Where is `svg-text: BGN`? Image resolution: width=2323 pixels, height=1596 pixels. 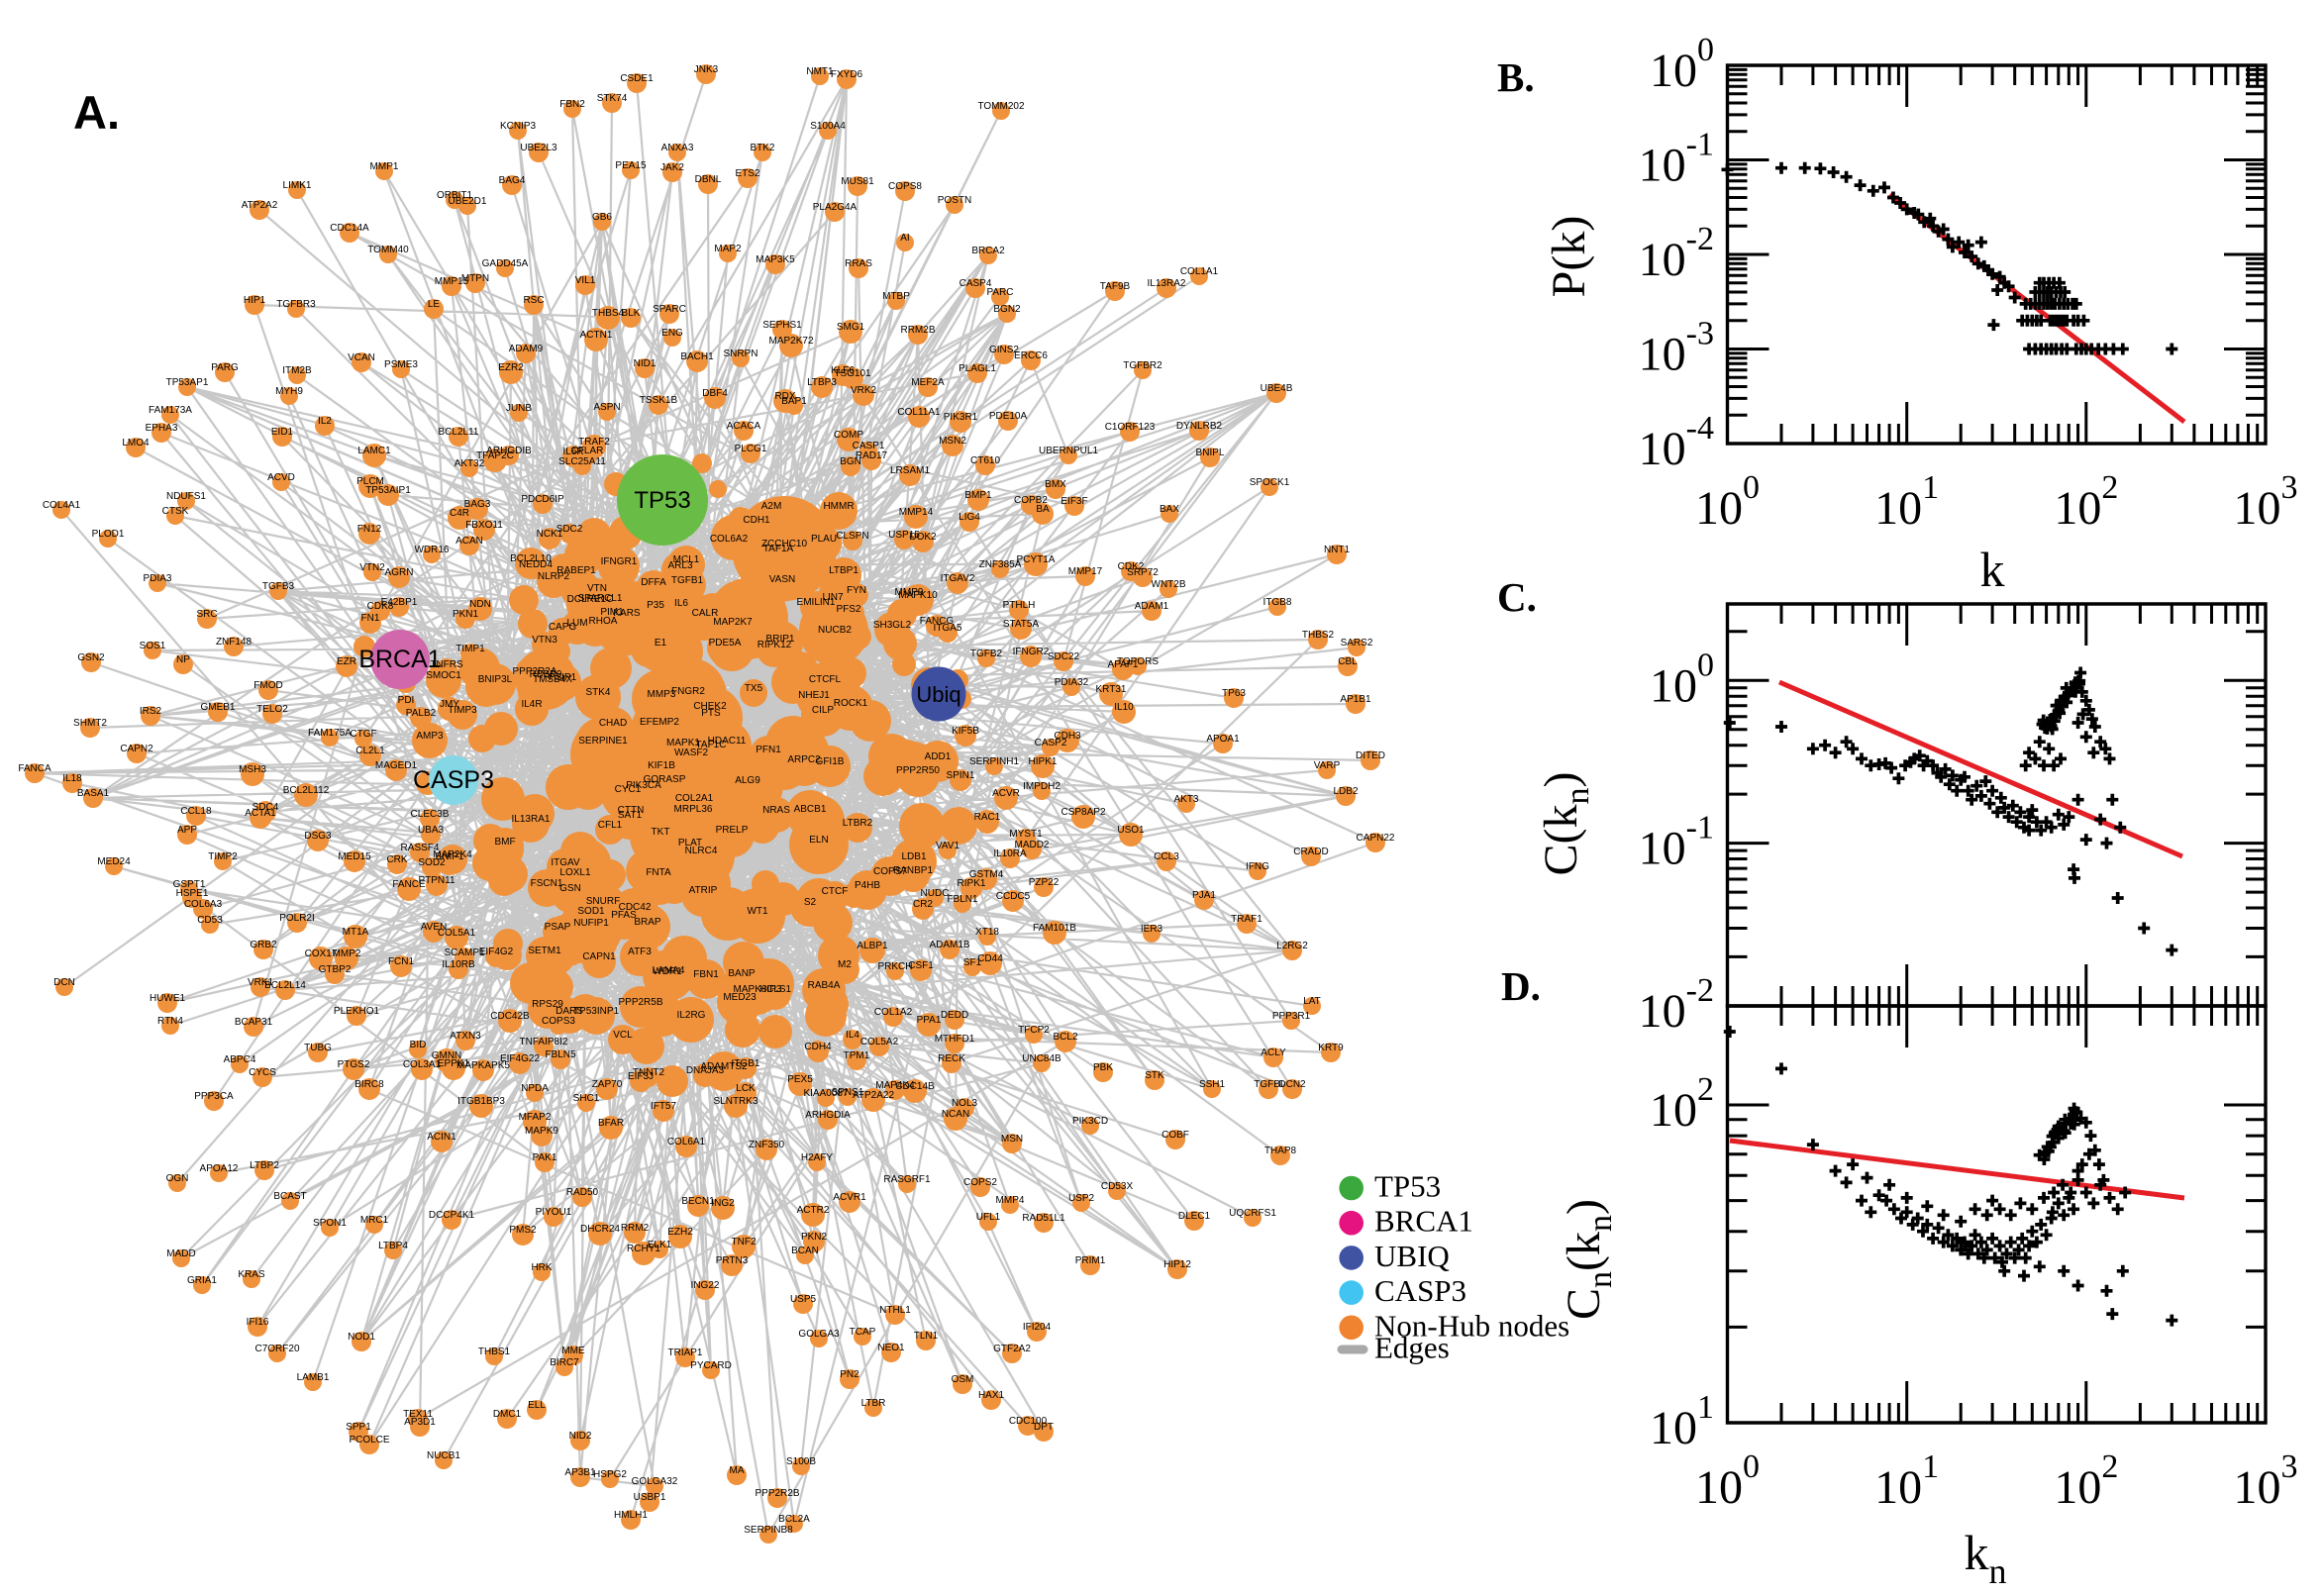 svg-text: BGN is located at coordinates (850, 461).